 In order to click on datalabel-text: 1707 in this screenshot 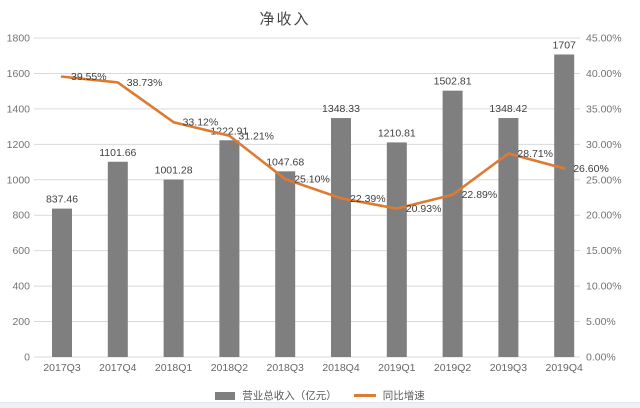, I will do `click(565, 45)`.